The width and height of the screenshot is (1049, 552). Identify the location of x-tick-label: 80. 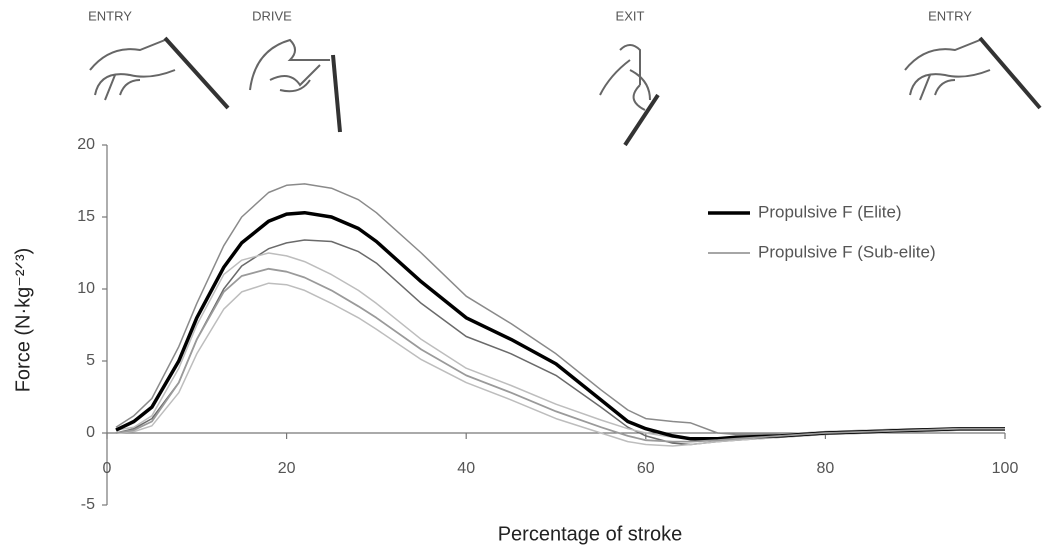
(826, 468).